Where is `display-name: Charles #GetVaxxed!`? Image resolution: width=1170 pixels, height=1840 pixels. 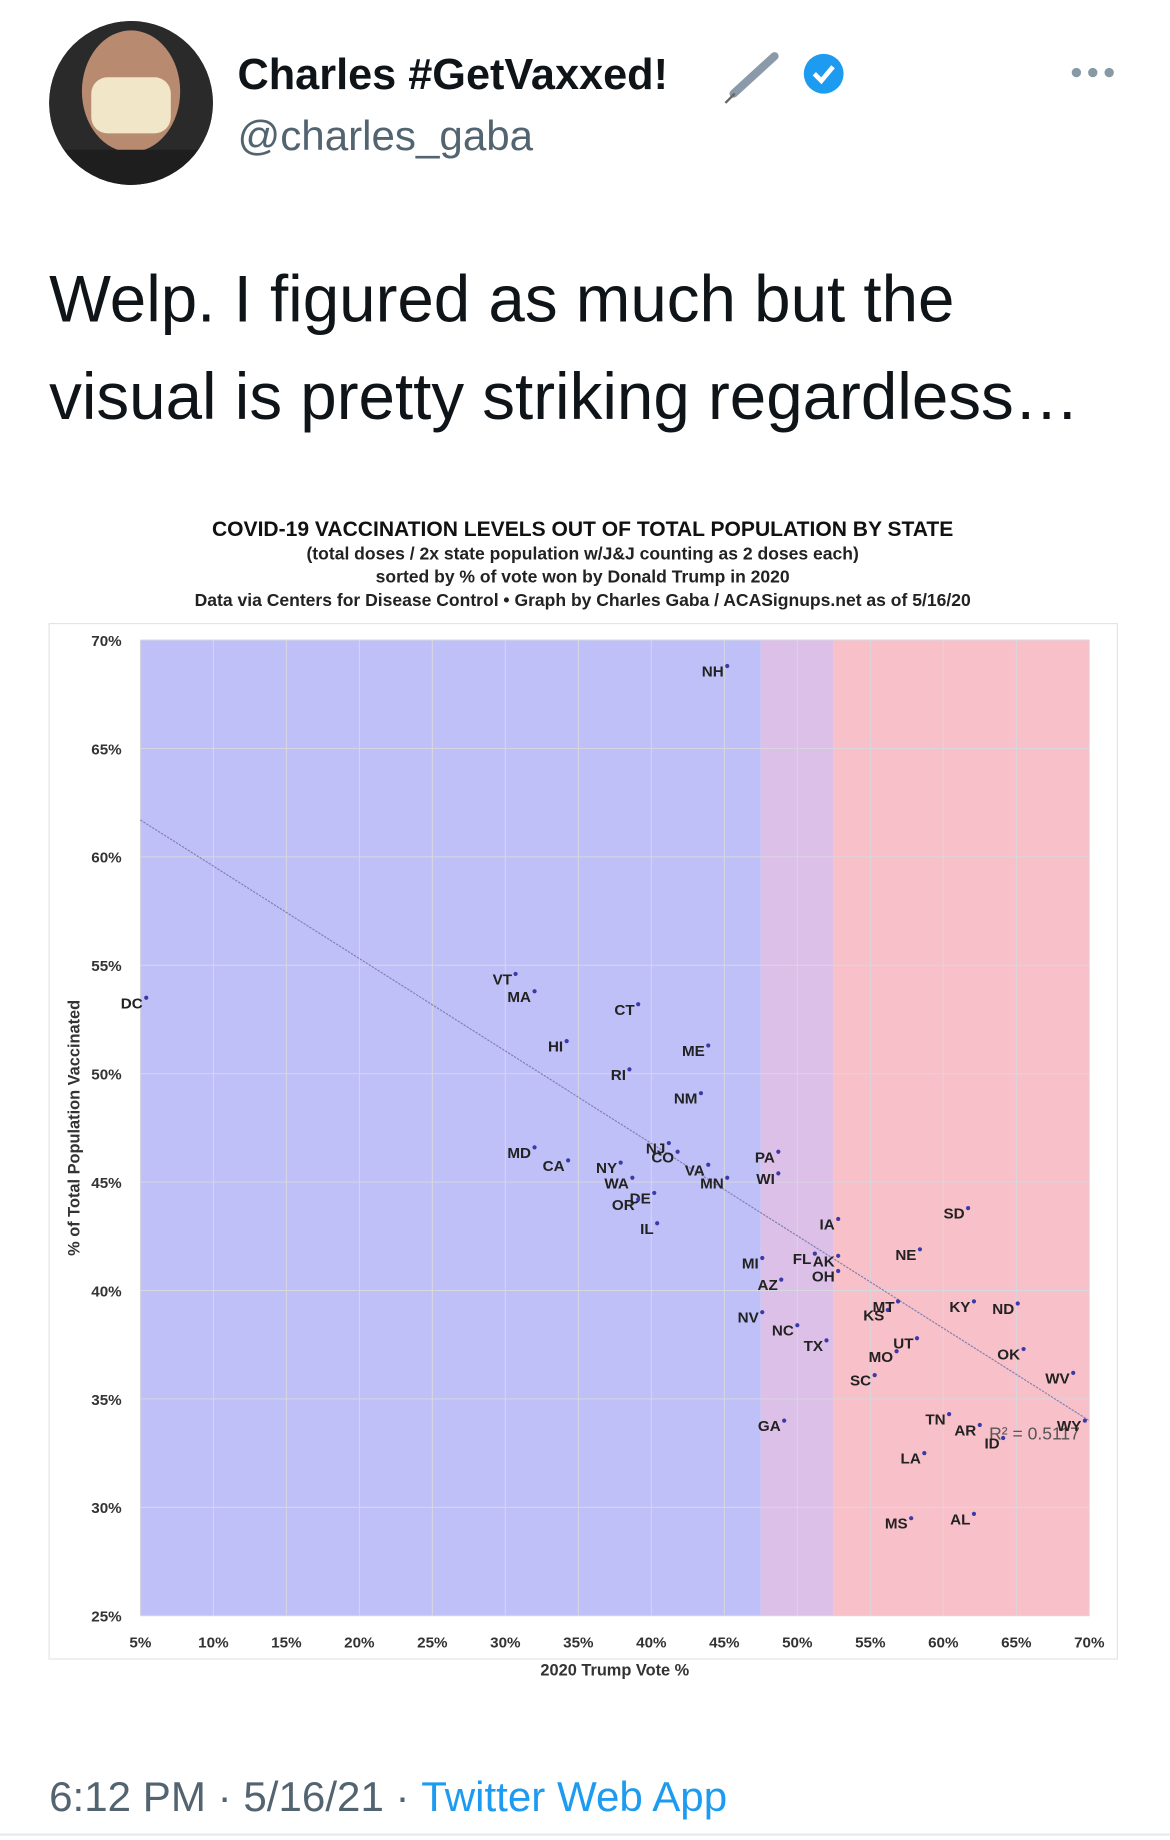 display-name: Charles #GetVaxxed! is located at coordinates (453, 75).